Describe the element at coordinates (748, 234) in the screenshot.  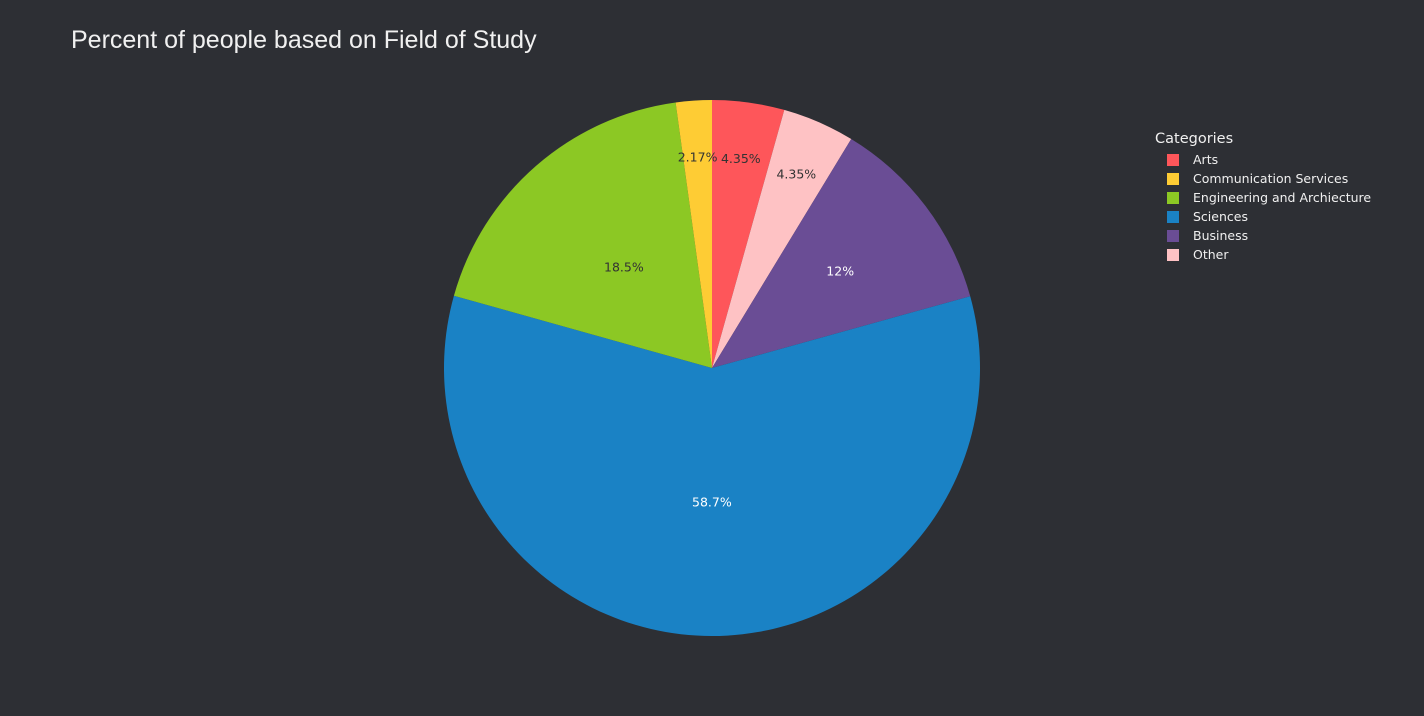
I see `pie-slice-arts` at that location.